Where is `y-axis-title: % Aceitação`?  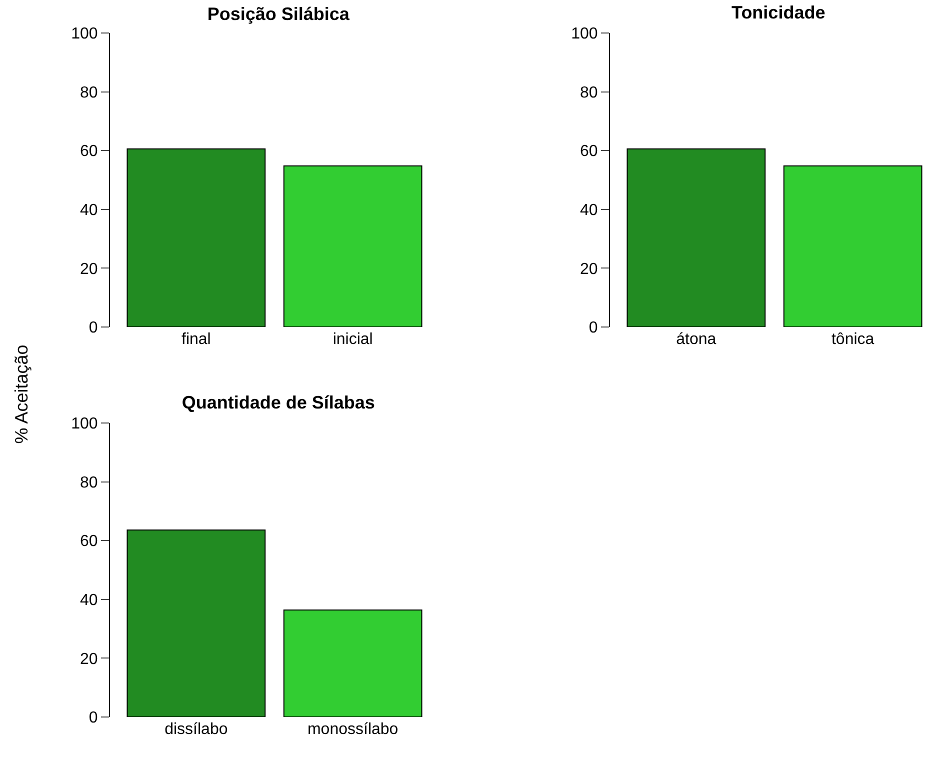 y-axis-title: % Aceitação is located at coordinates (22, 394).